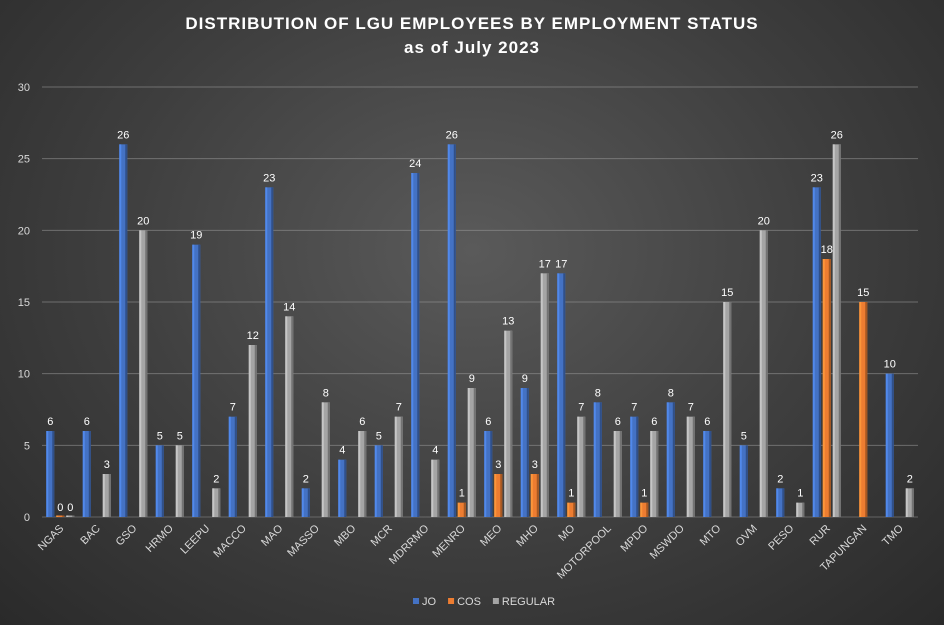 The height and width of the screenshot is (625, 944). What do you see at coordinates (561, 395) in the screenshot?
I see `bar-jo-mo` at bounding box center [561, 395].